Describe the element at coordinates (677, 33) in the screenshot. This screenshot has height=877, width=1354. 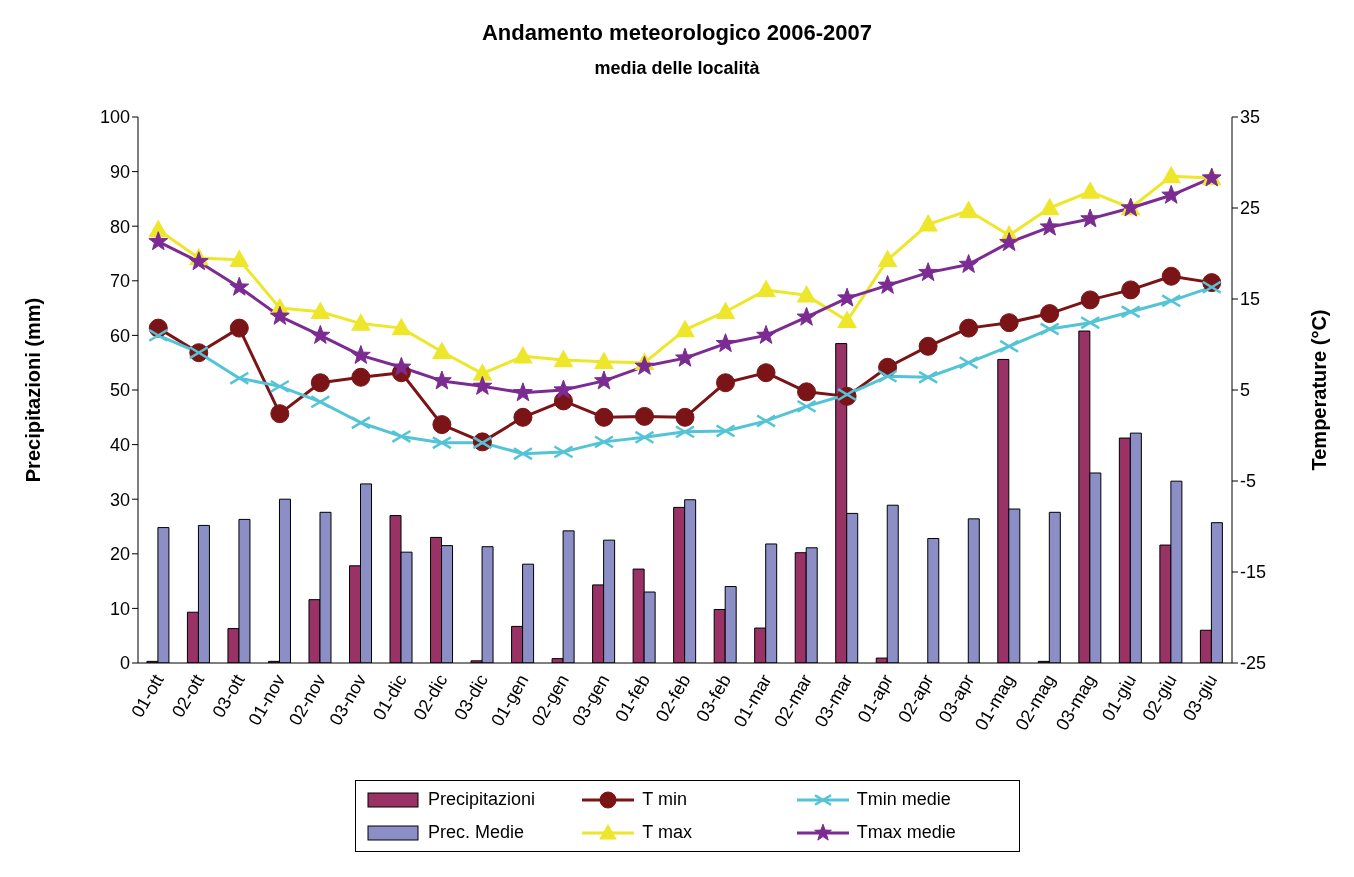
I see `chart-title: Andamento meteorologico 2006-2007` at that location.